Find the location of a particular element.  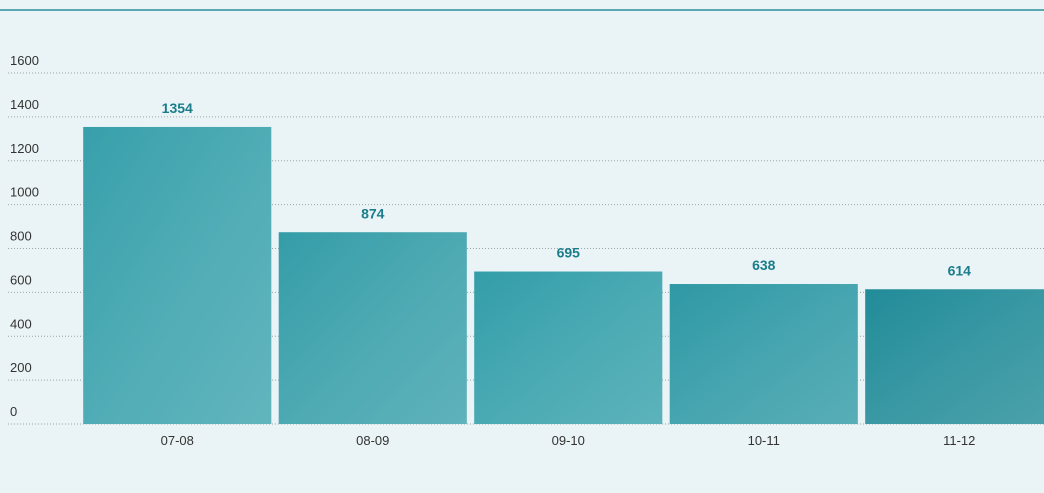

y-tick-label: 1000 is located at coordinates (24, 192).